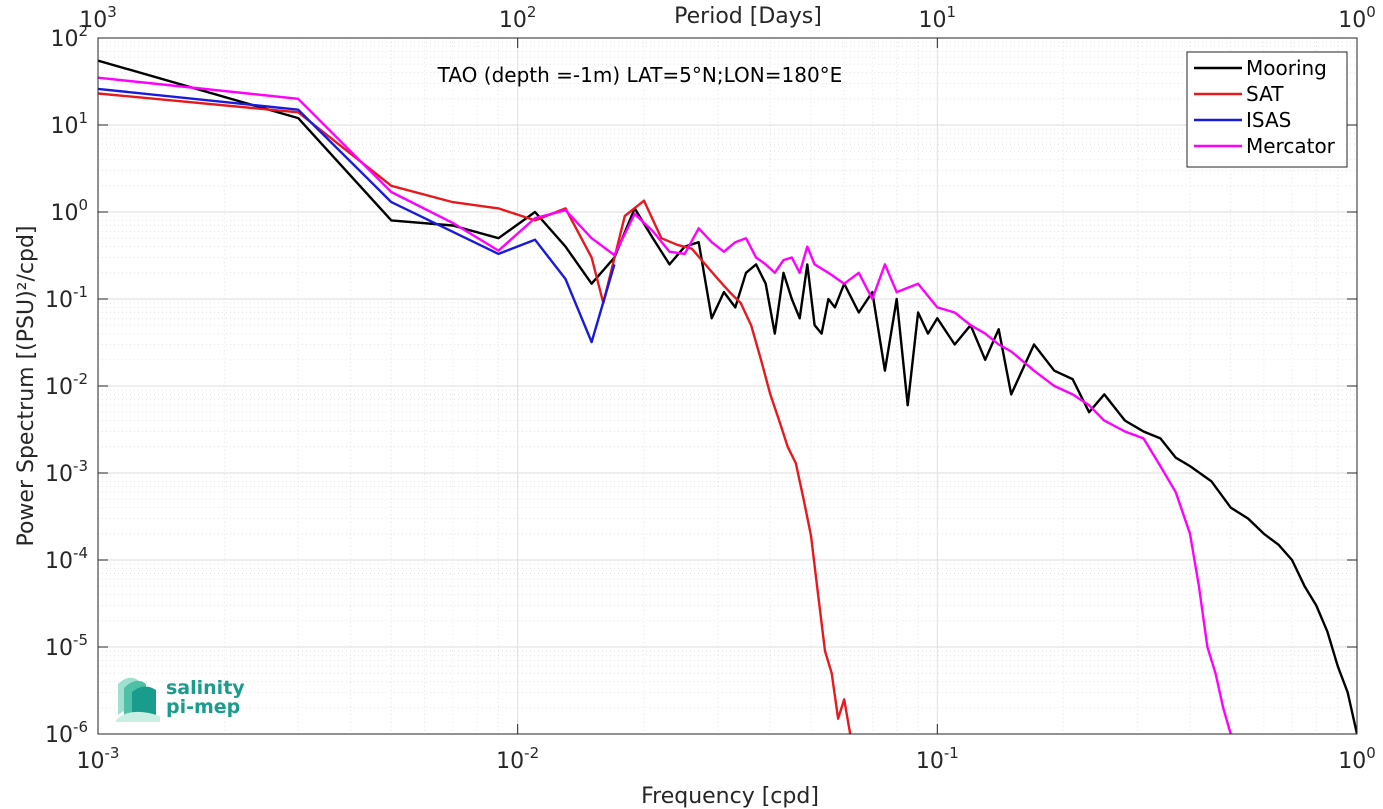  I want to click on legend-box, so click(1267, 109).